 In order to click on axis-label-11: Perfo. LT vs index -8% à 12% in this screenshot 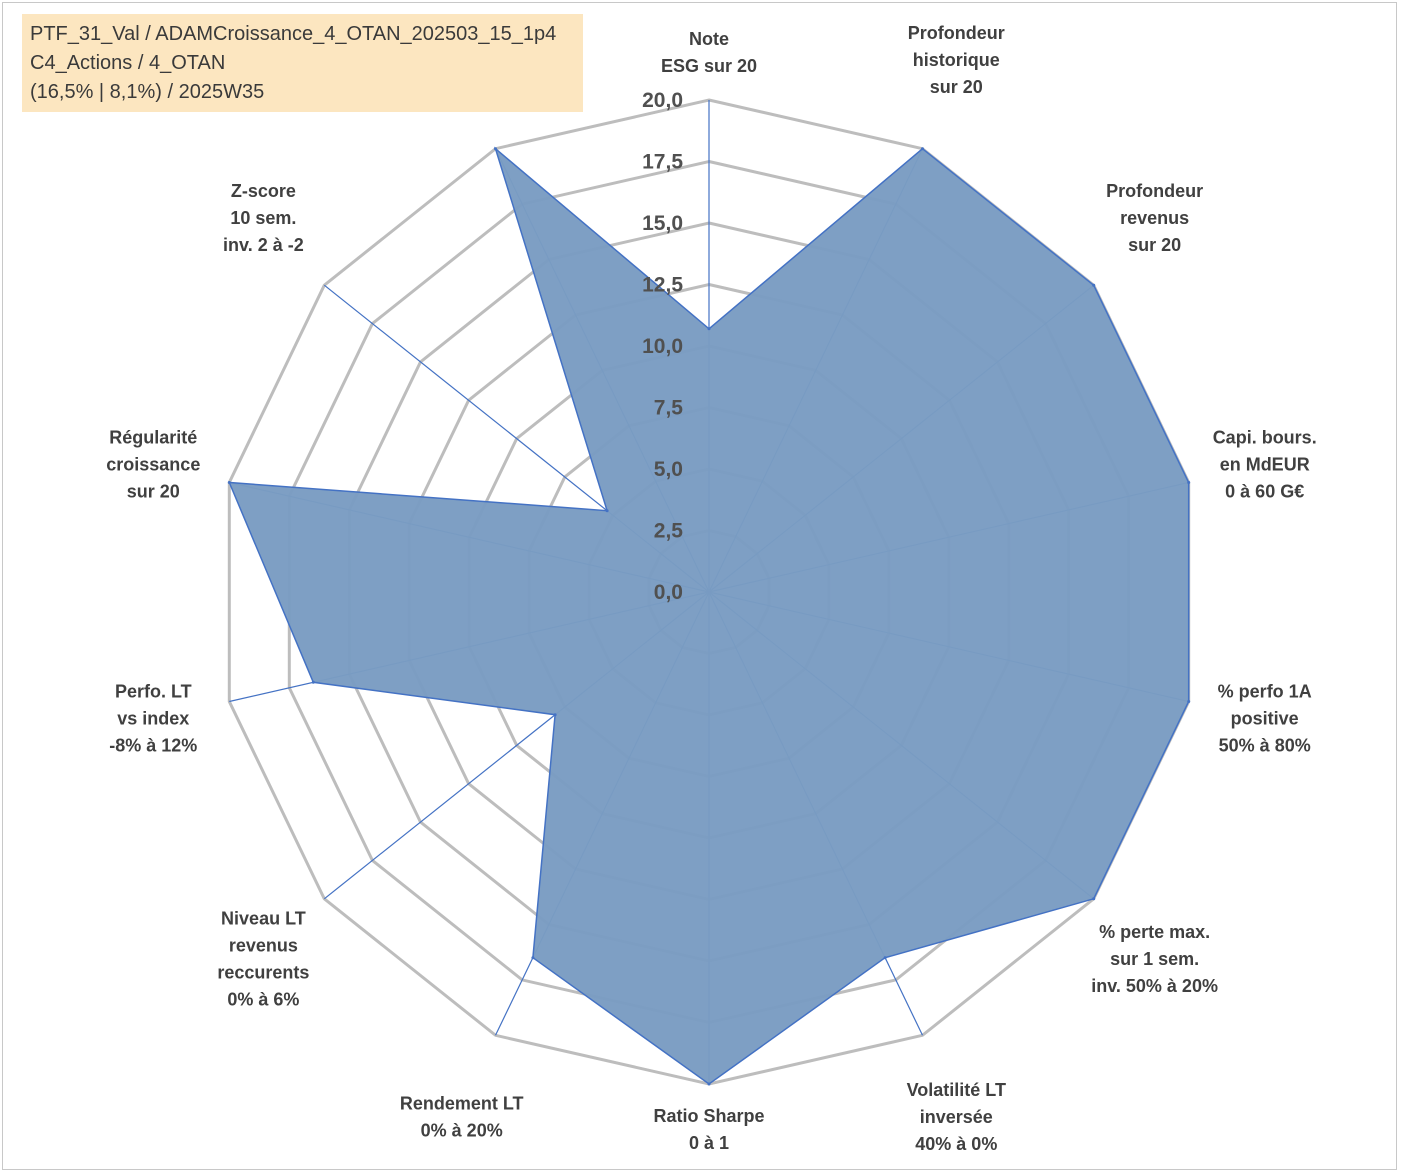, I will do `click(153, 718)`.